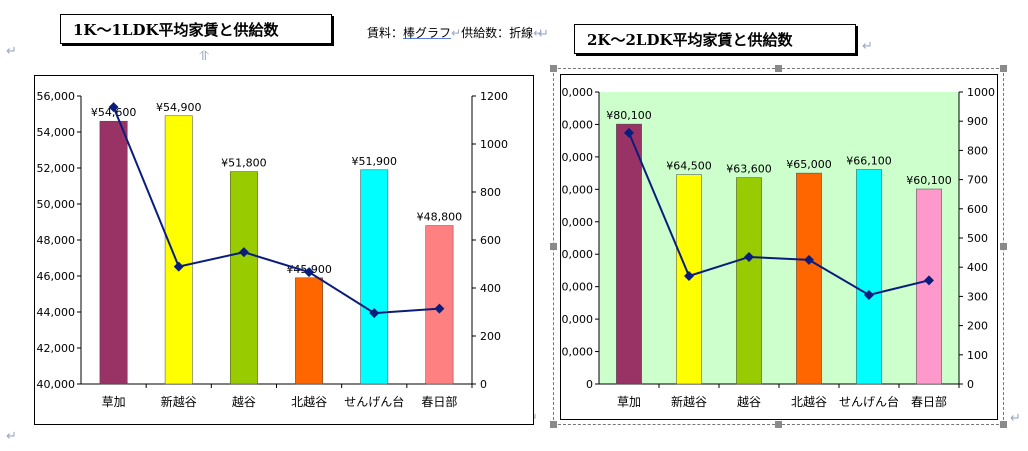 This screenshot has height=451, width=1028. Describe the element at coordinates (204, 56) in the screenshot. I see `anchor-icon: ⥣` at that location.